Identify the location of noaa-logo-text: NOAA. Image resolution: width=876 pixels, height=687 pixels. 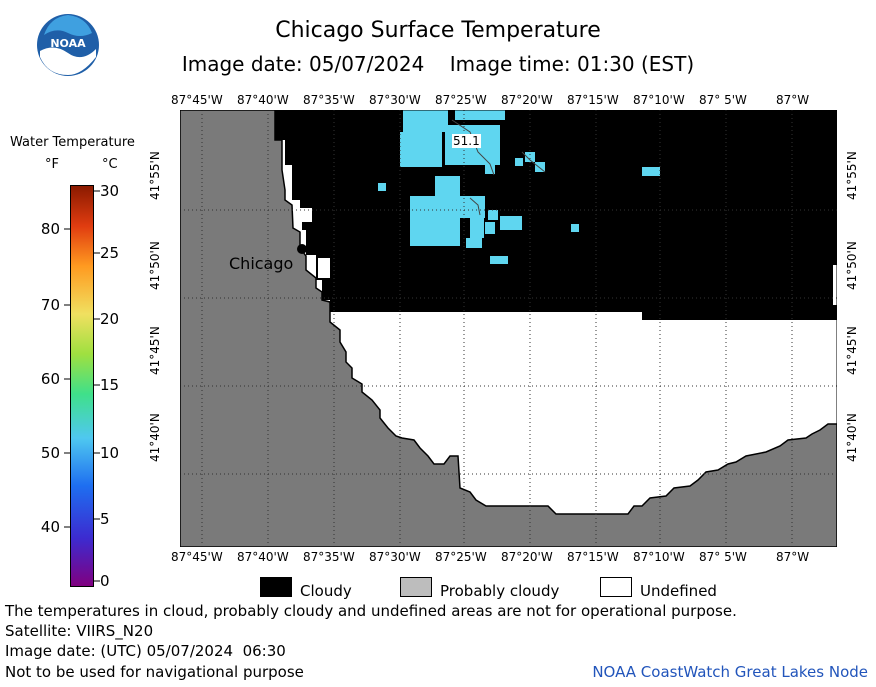
(68, 43).